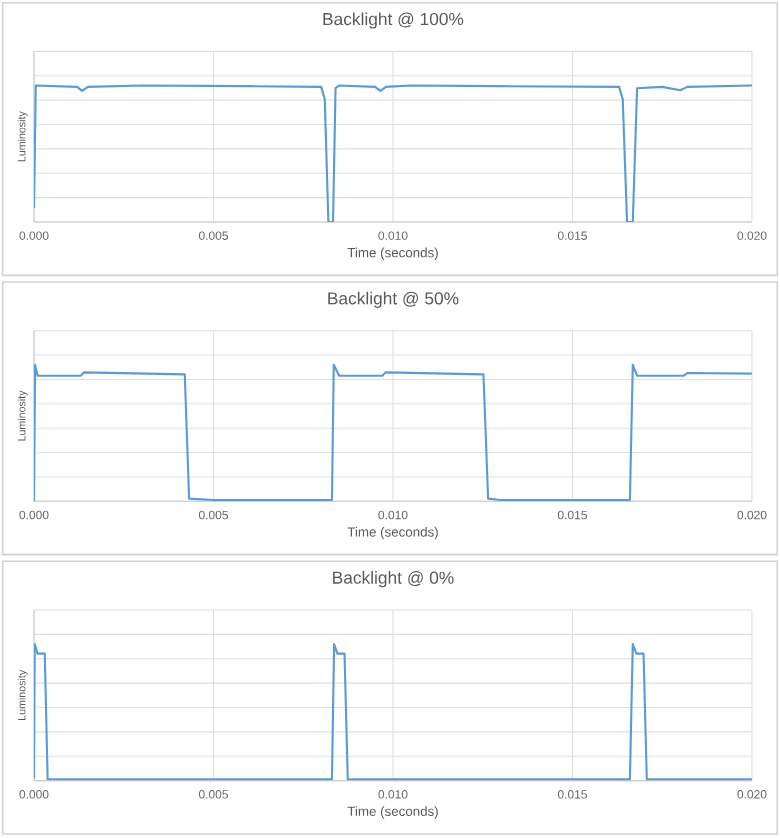 The image size is (780, 838). Describe the element at coordinates (393, 579) in the screenshot. I see `chart-title: Backlight @ 0%` at that location.